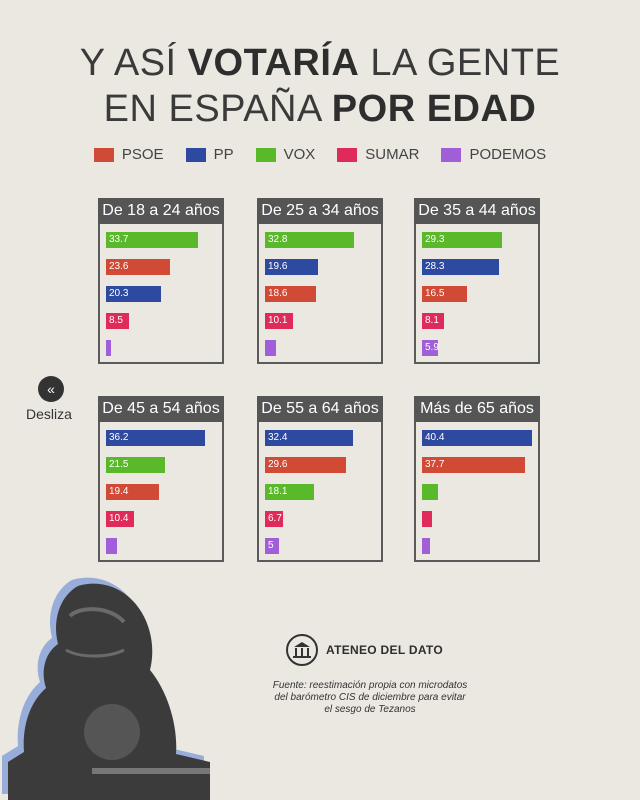 The height and width of the screenshot is (800, 640). Describe the element at coordinates (309, 438) in the screenshot. I see `bar-pp: 32.4` at that location.